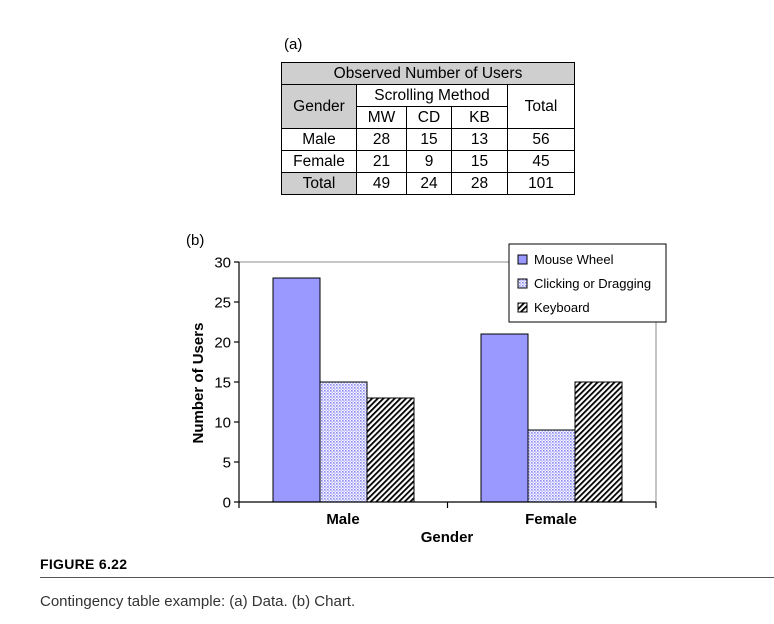  What do you see at coordinates (222, 423) in the screenshot?
I see `y-tick-label: 10` at bounding box center [222, 423].